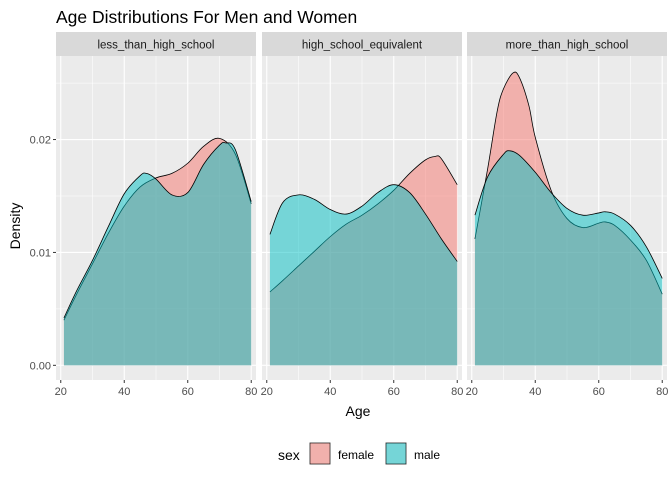  Describe the element at coordinates (40, 366) in the screenshot. I see `y-tick-label: 0.00` at that location.